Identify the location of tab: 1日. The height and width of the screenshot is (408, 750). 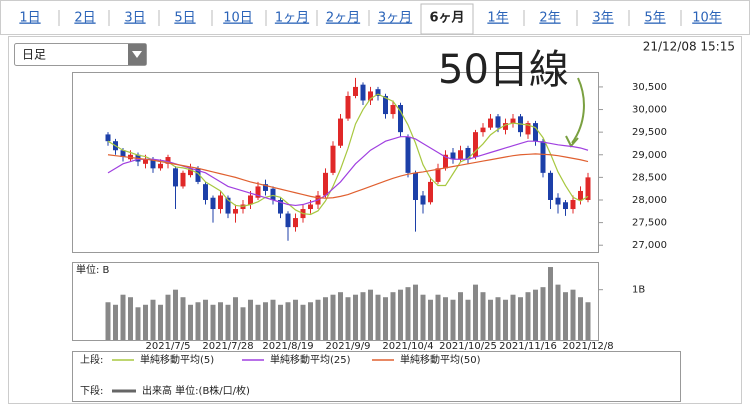
(29, 18).